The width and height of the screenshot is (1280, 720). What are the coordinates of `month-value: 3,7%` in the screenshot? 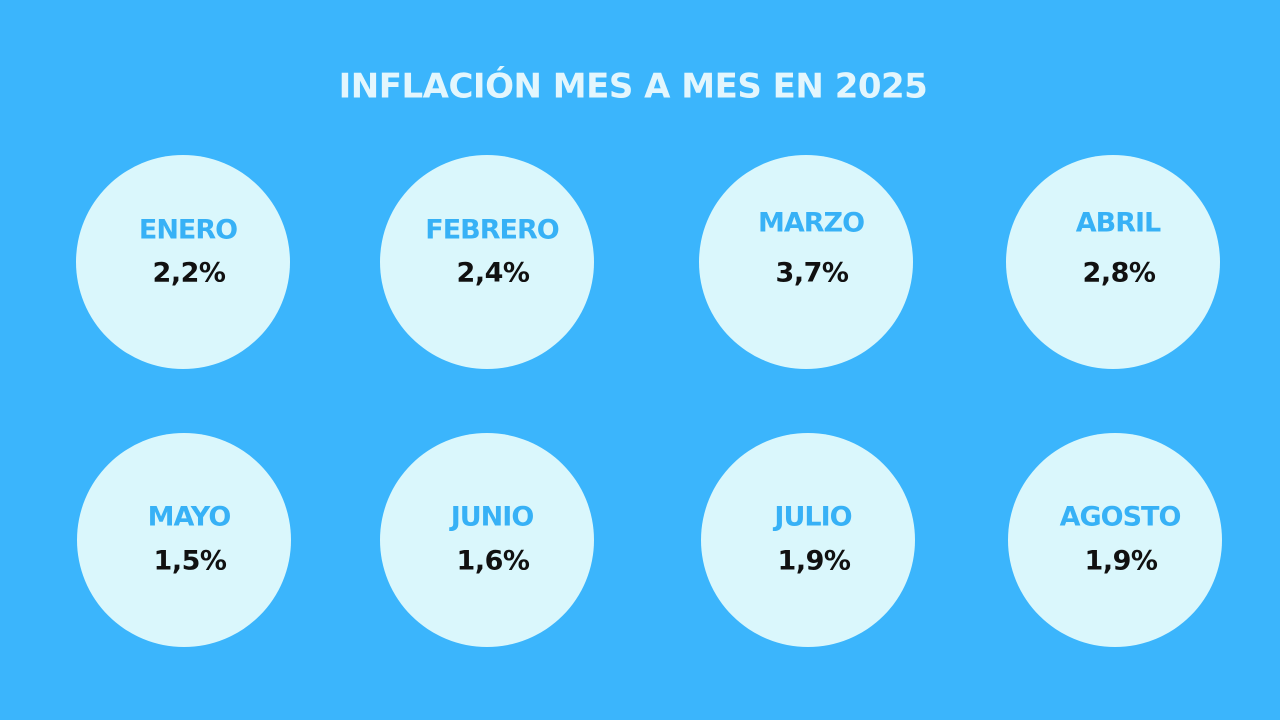 It's located at (812, 273).